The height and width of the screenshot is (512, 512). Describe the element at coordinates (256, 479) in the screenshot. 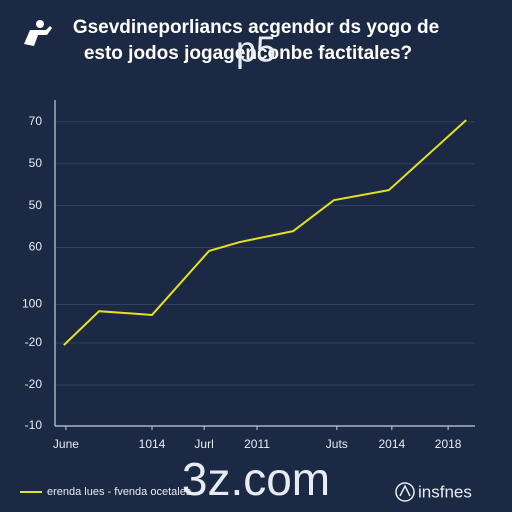

I see `watermark: 3z.com` at that location.